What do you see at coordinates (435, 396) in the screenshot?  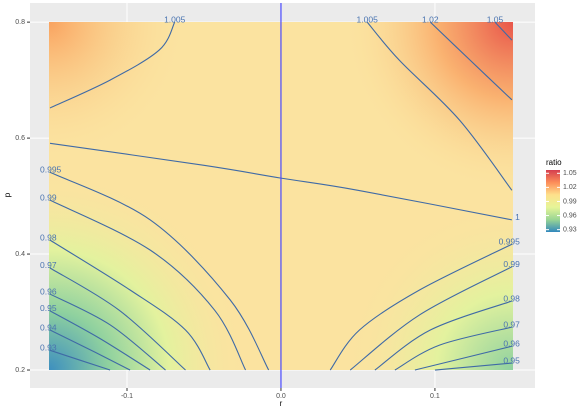 I see `x-tick-label: 0.1` at bounding box center [435, 396].